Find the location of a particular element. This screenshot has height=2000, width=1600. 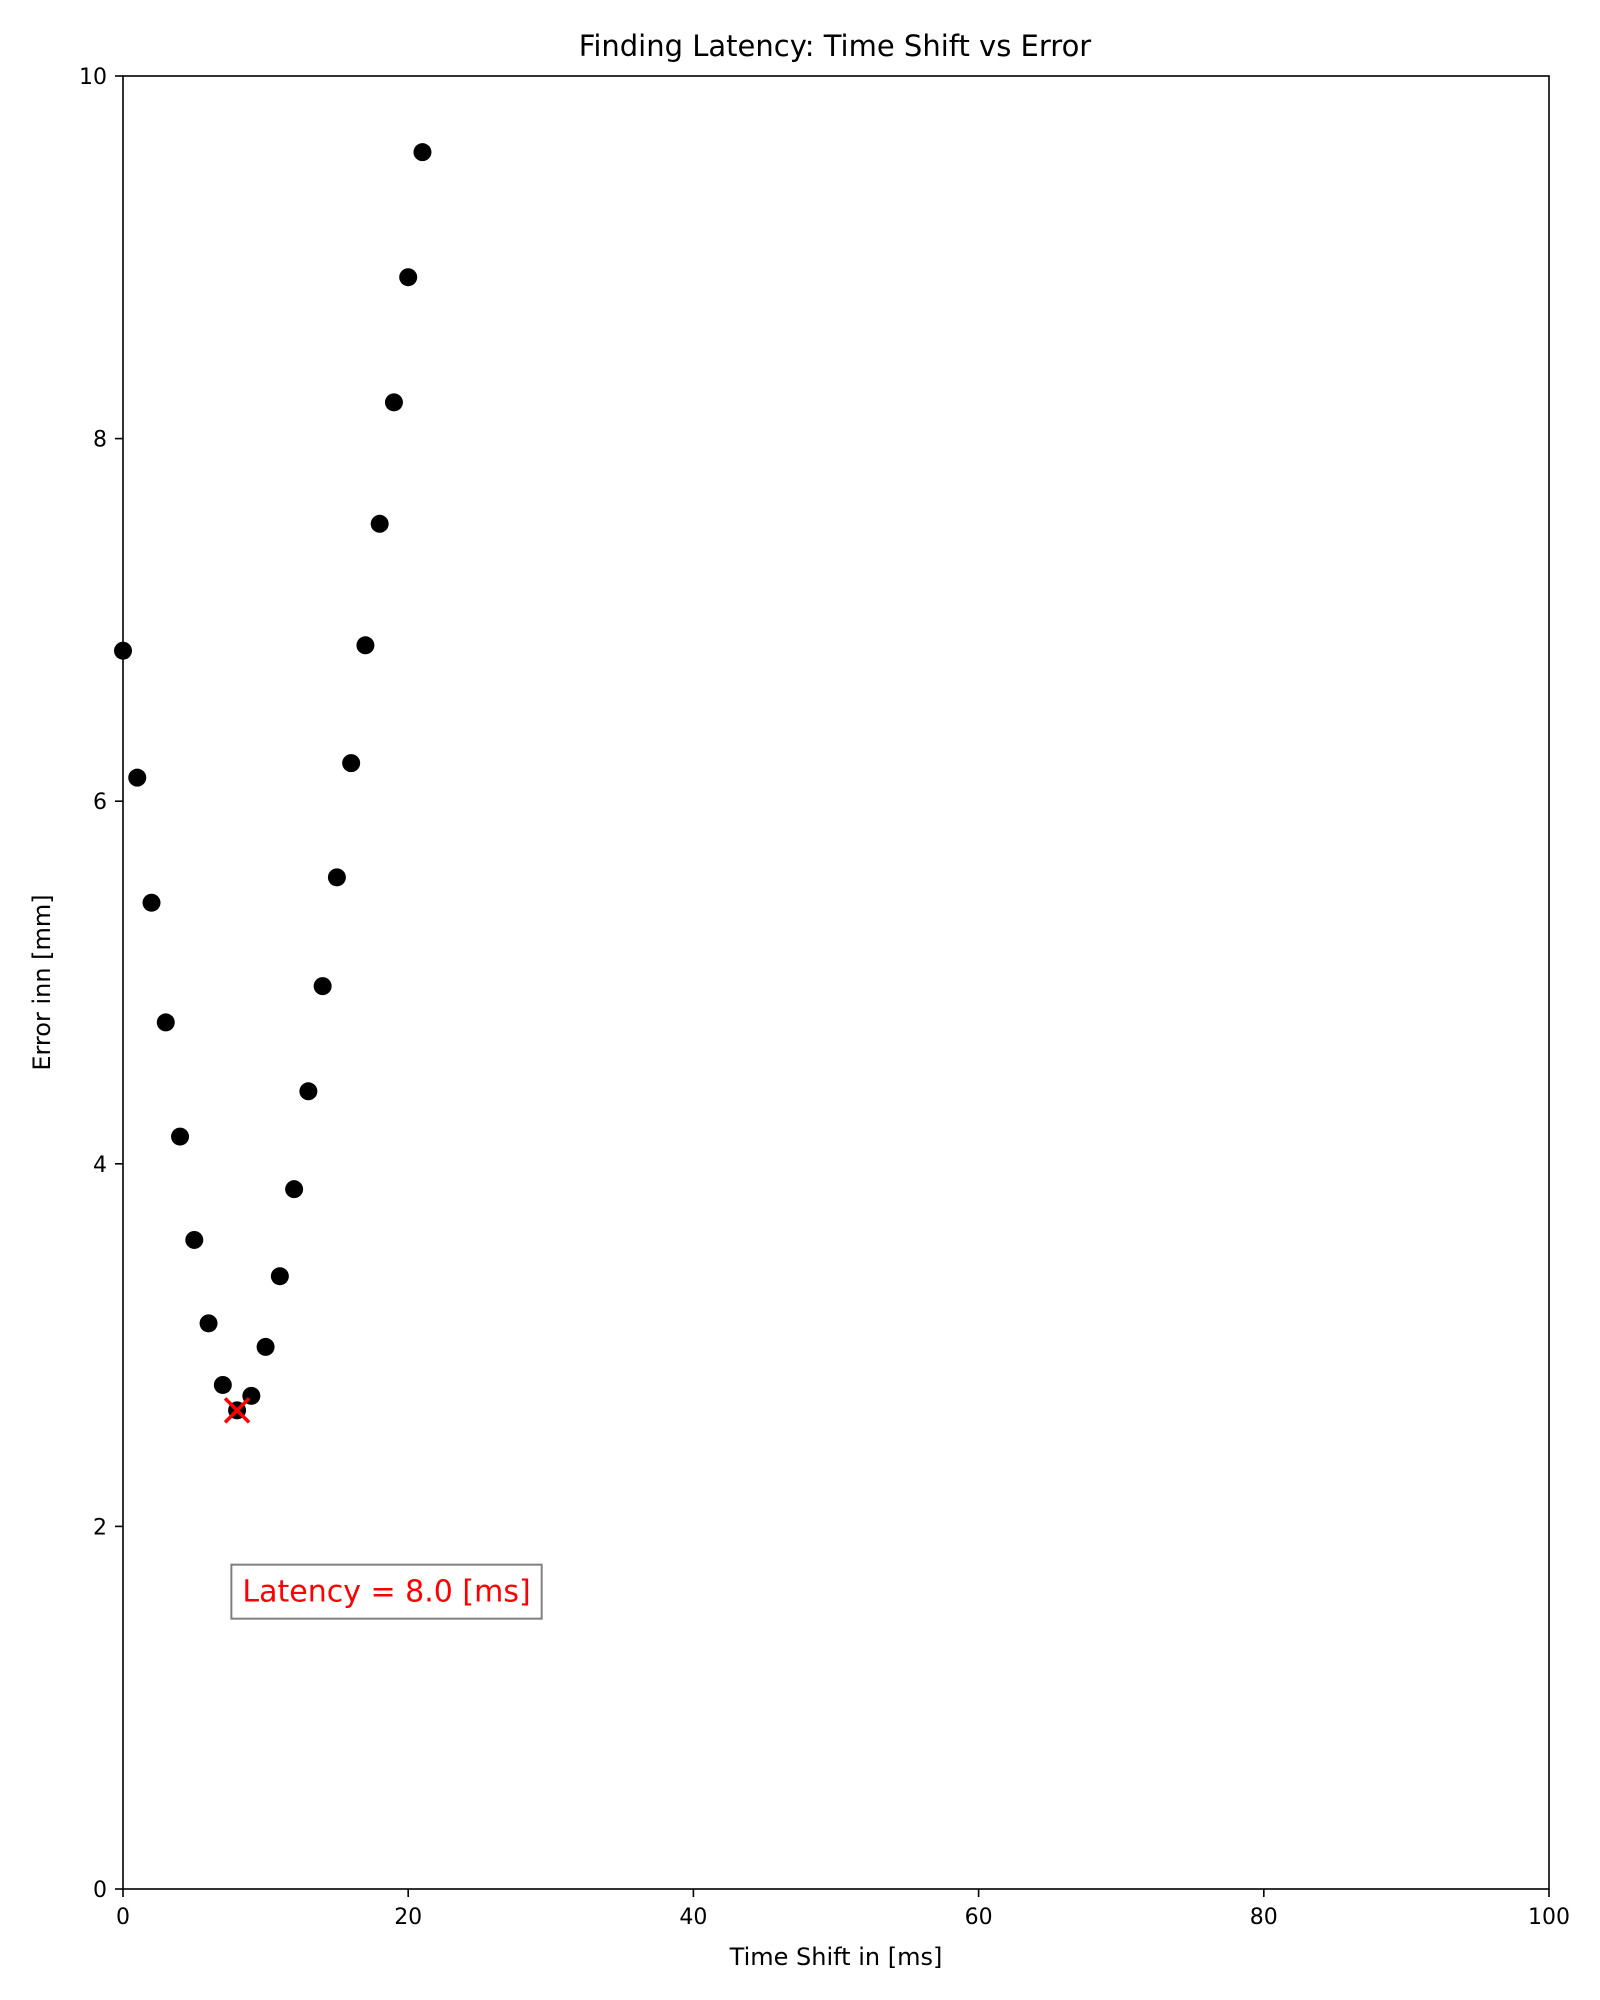

latency-x-stroke is located at coordinates (237, 1410).